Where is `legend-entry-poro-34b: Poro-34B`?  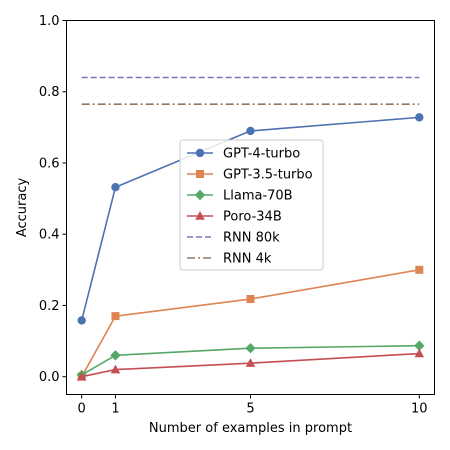 legend-entry-poro-34b: Poro-34B is located at coordinates (234, 217).